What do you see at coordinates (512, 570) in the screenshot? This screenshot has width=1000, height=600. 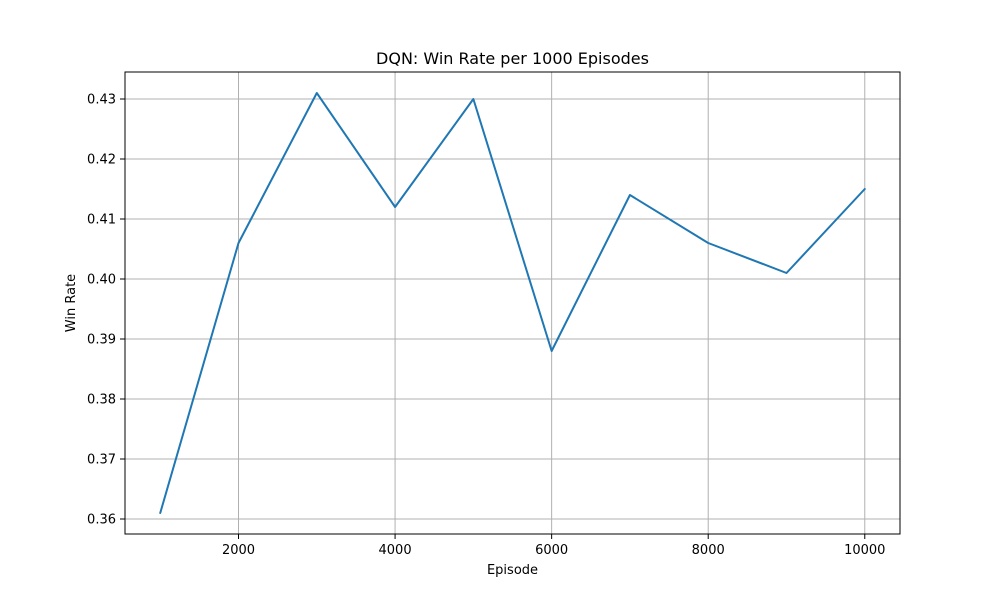 I see `x-axis-label: Episode` at bounding box center [512, 570].